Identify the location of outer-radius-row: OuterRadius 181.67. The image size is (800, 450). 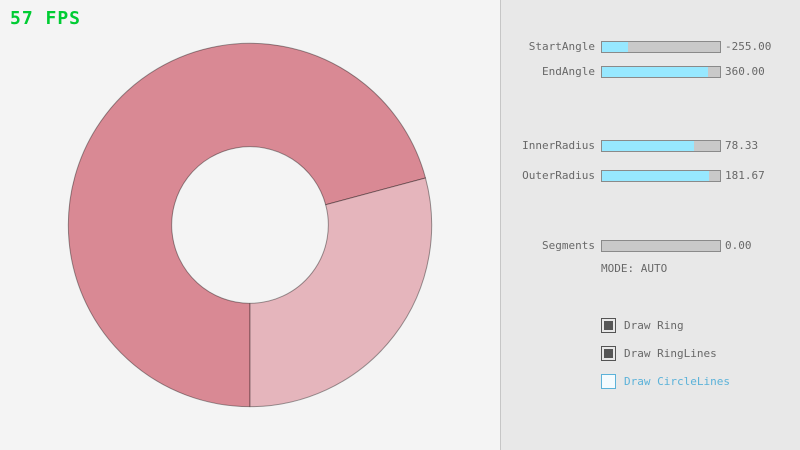
(650, 176).